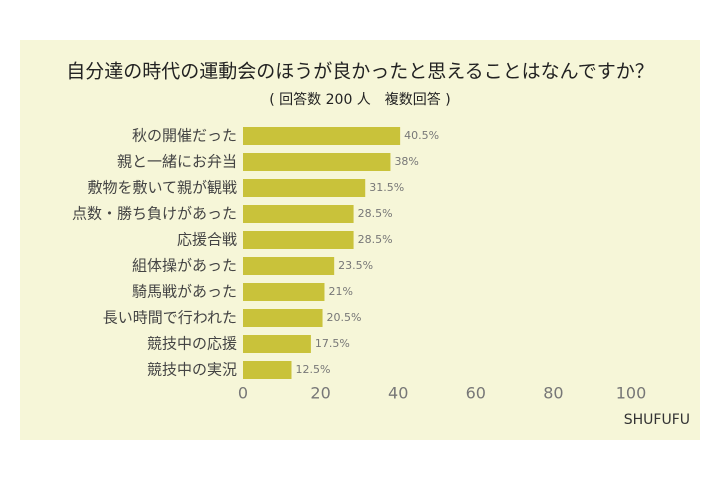 The width and height of the screenshot is (720, 480). What do you see at coordinates (243, 393) in the screenshot?
I see `x-tick-label: 0` at bounding box center [243, 393].